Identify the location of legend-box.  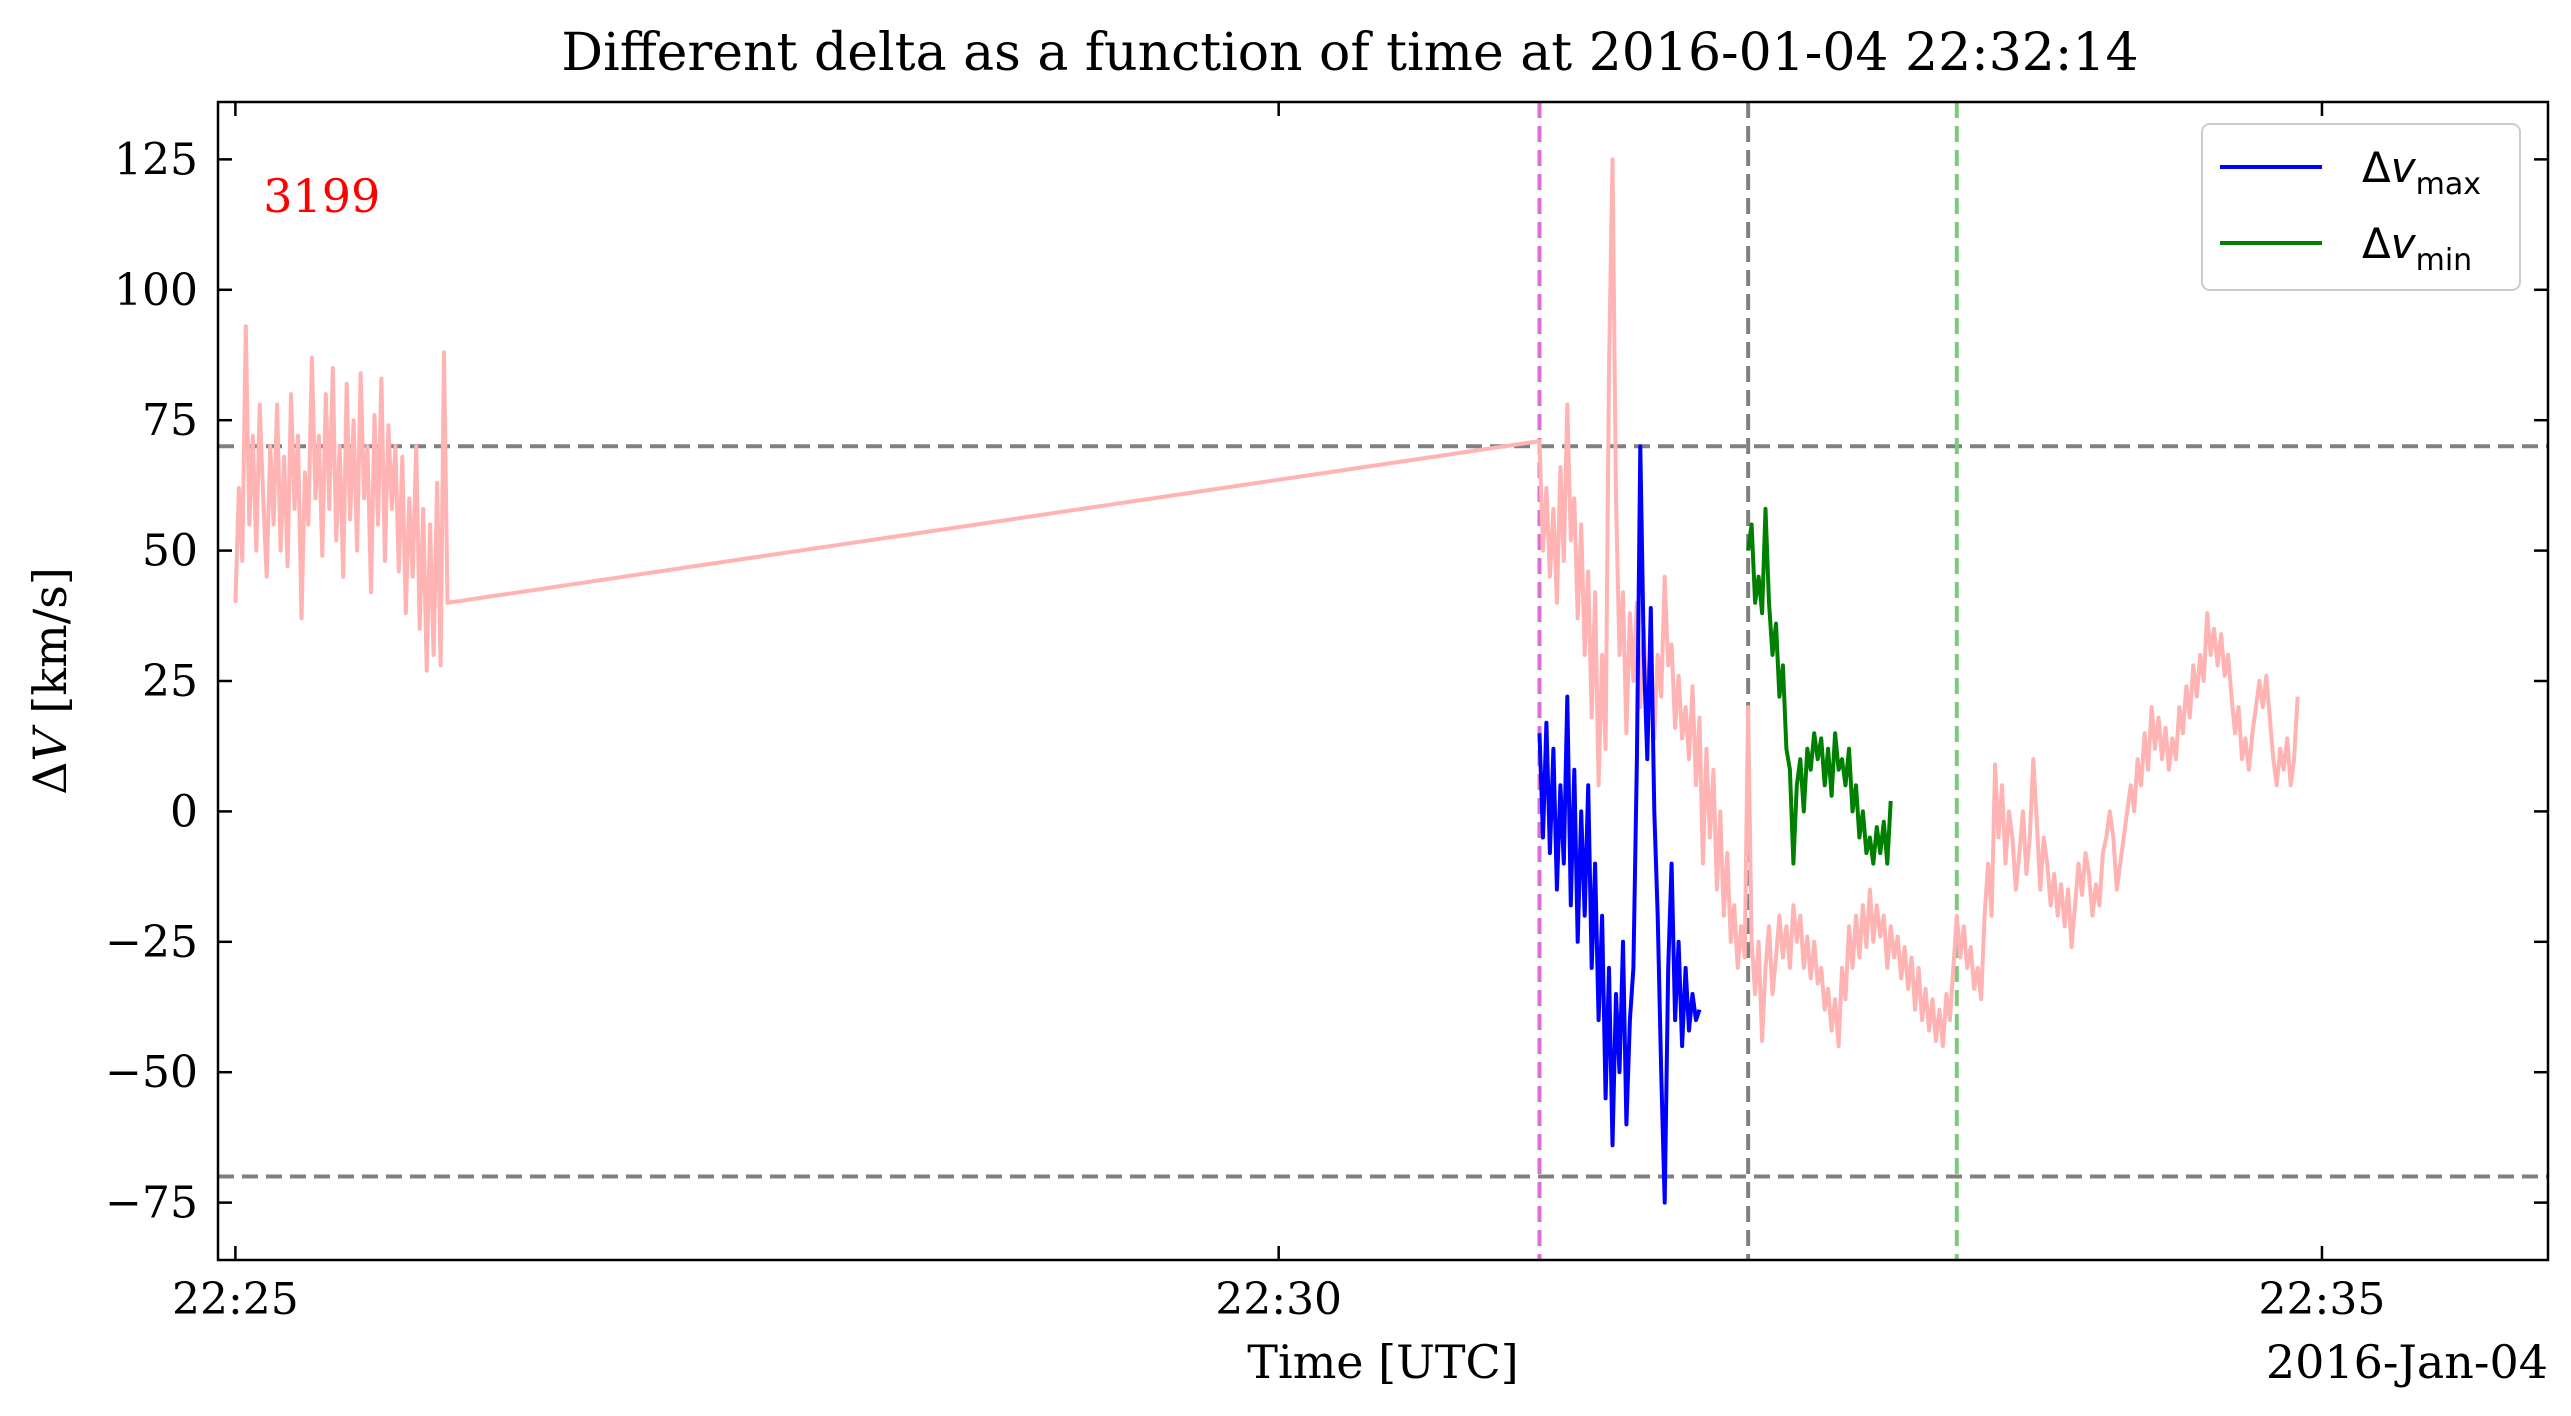
(2361, 207).